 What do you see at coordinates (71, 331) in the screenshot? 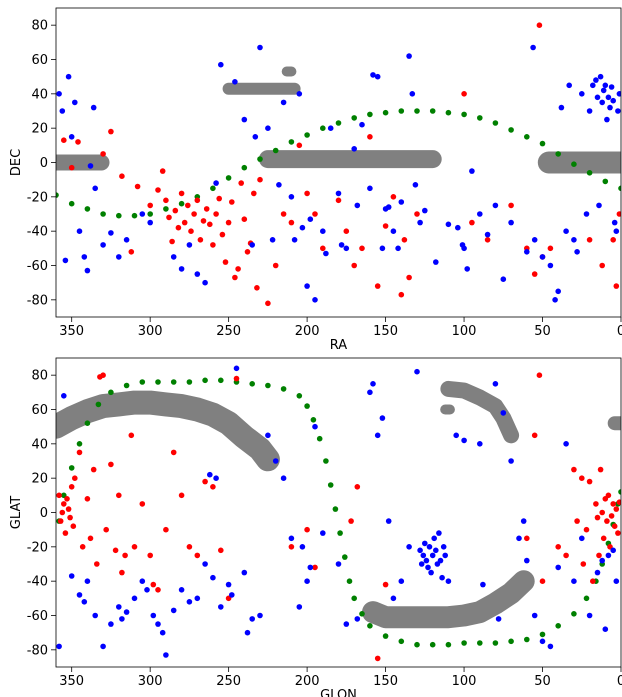
I see `x-tick-label: 350` at bounding box center [71, 331].